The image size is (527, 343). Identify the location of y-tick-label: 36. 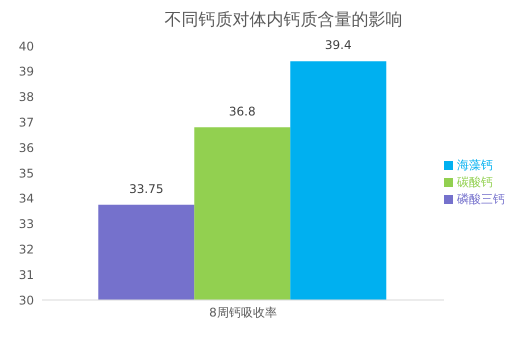
(26, 147).